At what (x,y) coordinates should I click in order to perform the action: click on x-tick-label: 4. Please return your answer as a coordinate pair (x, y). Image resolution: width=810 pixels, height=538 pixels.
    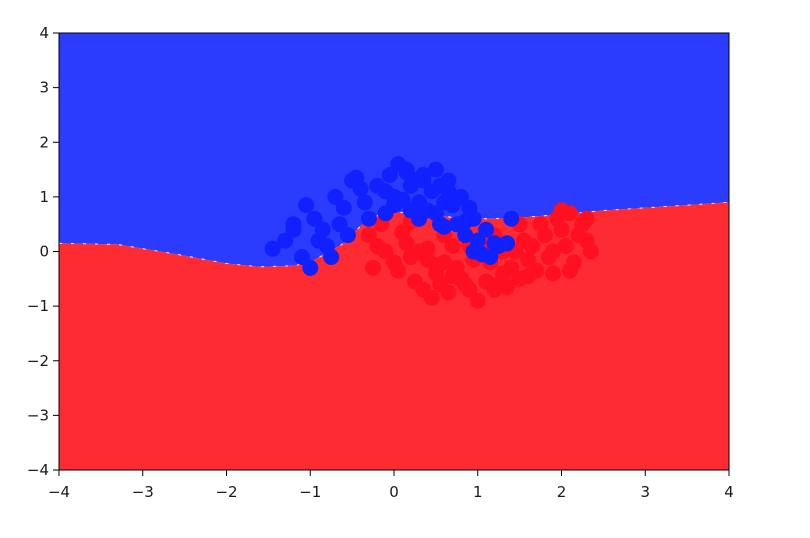
    Looking at the image, I should click on (729, 492).